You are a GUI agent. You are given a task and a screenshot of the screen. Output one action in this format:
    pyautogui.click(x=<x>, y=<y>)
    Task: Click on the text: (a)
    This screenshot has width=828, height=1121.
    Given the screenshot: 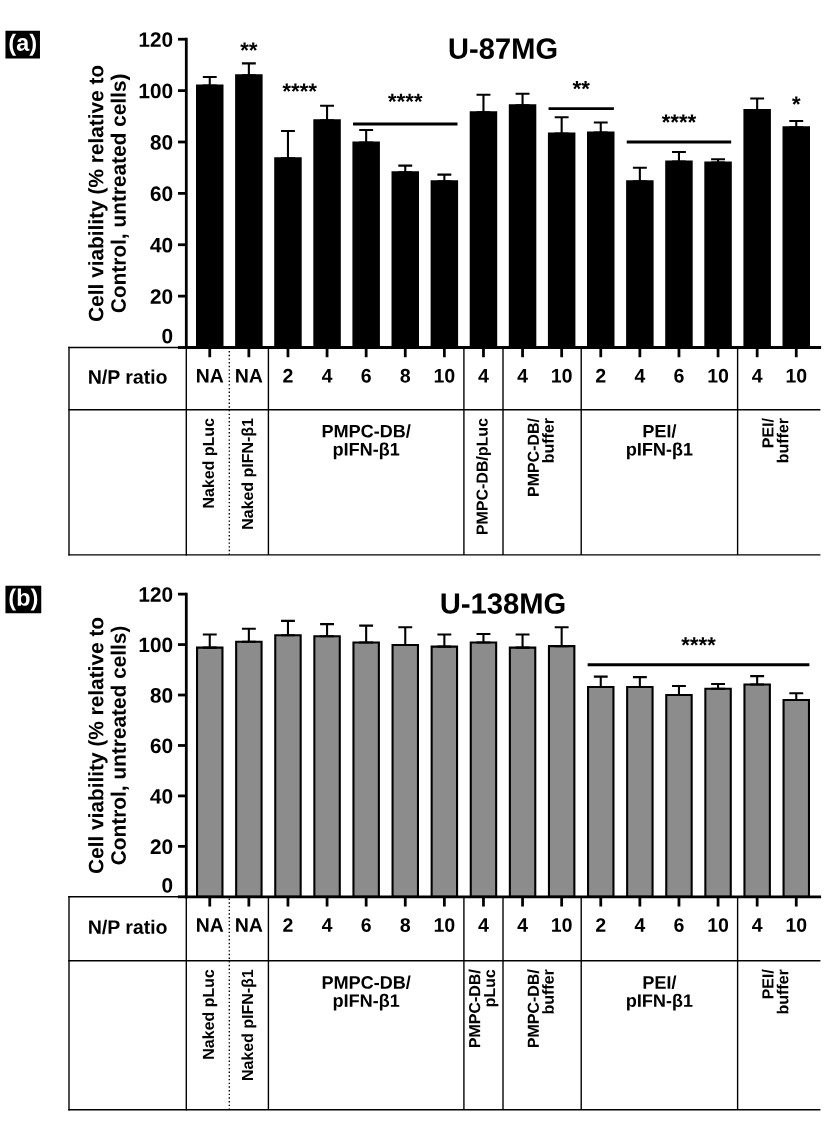 What is the action you would take?
    pyautogui.click(x=22, y=44)
    